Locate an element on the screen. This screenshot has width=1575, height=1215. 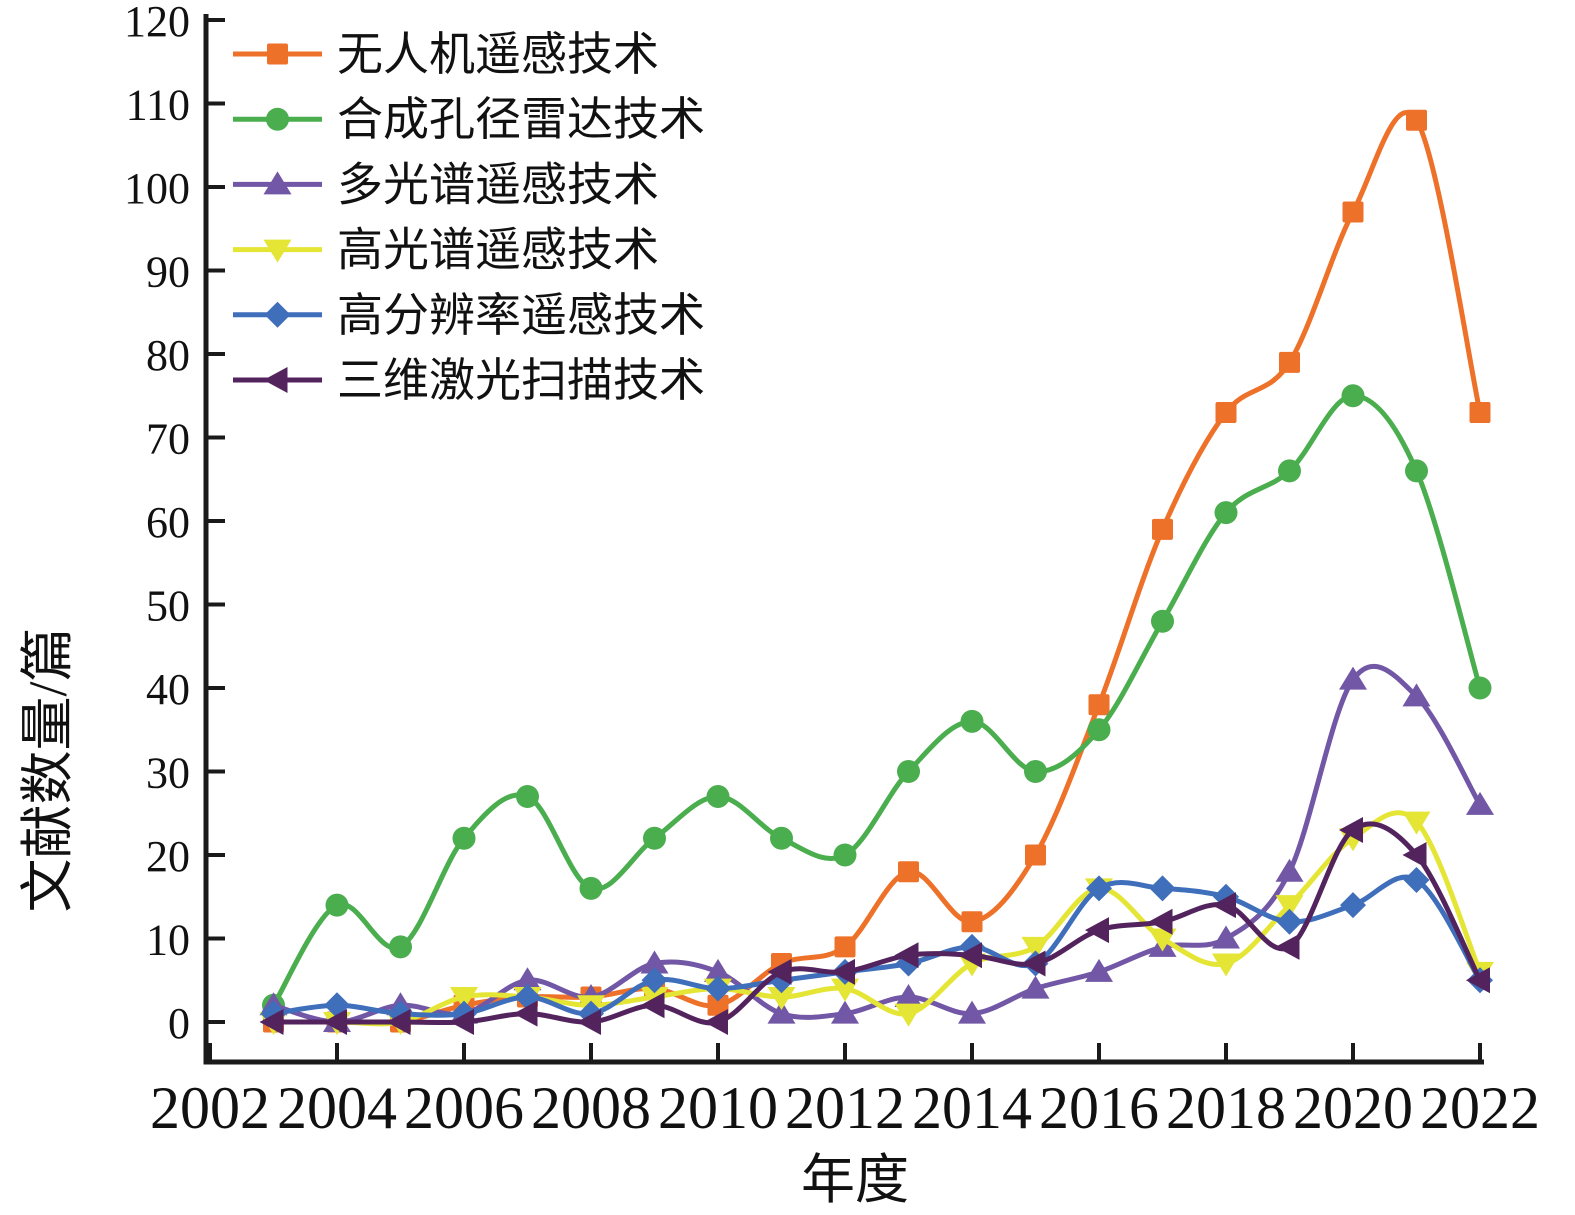
x-tick-label: 2010 is located at coordinates (718, 1108).